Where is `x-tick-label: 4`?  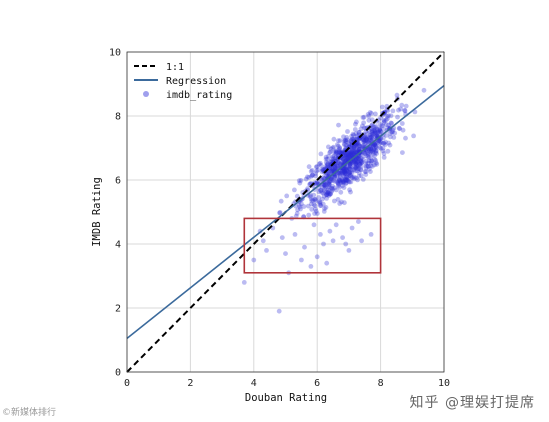 x-tick-label: 4 is located at coordinates (254, 383).